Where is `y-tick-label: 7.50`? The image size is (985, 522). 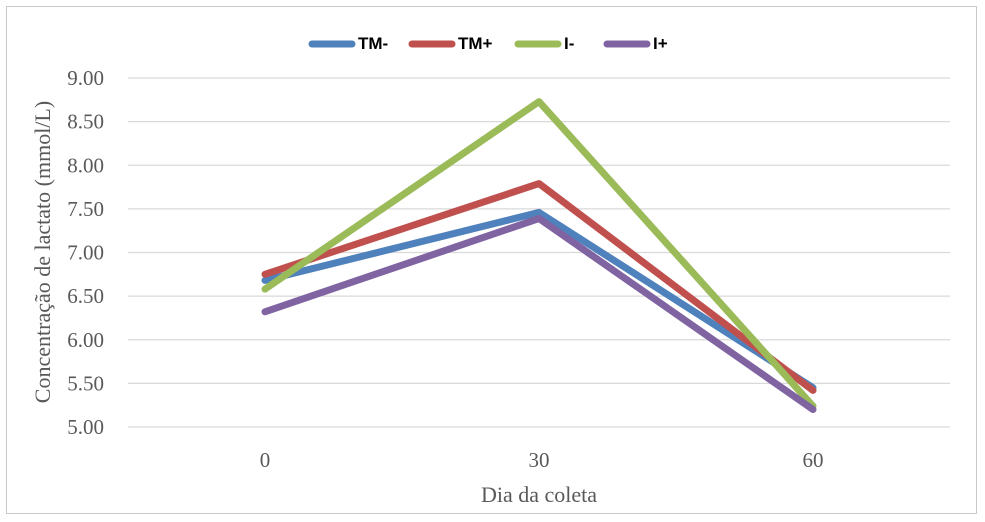
y-tick-label: 7.50 is located at coordinates (85, 209).